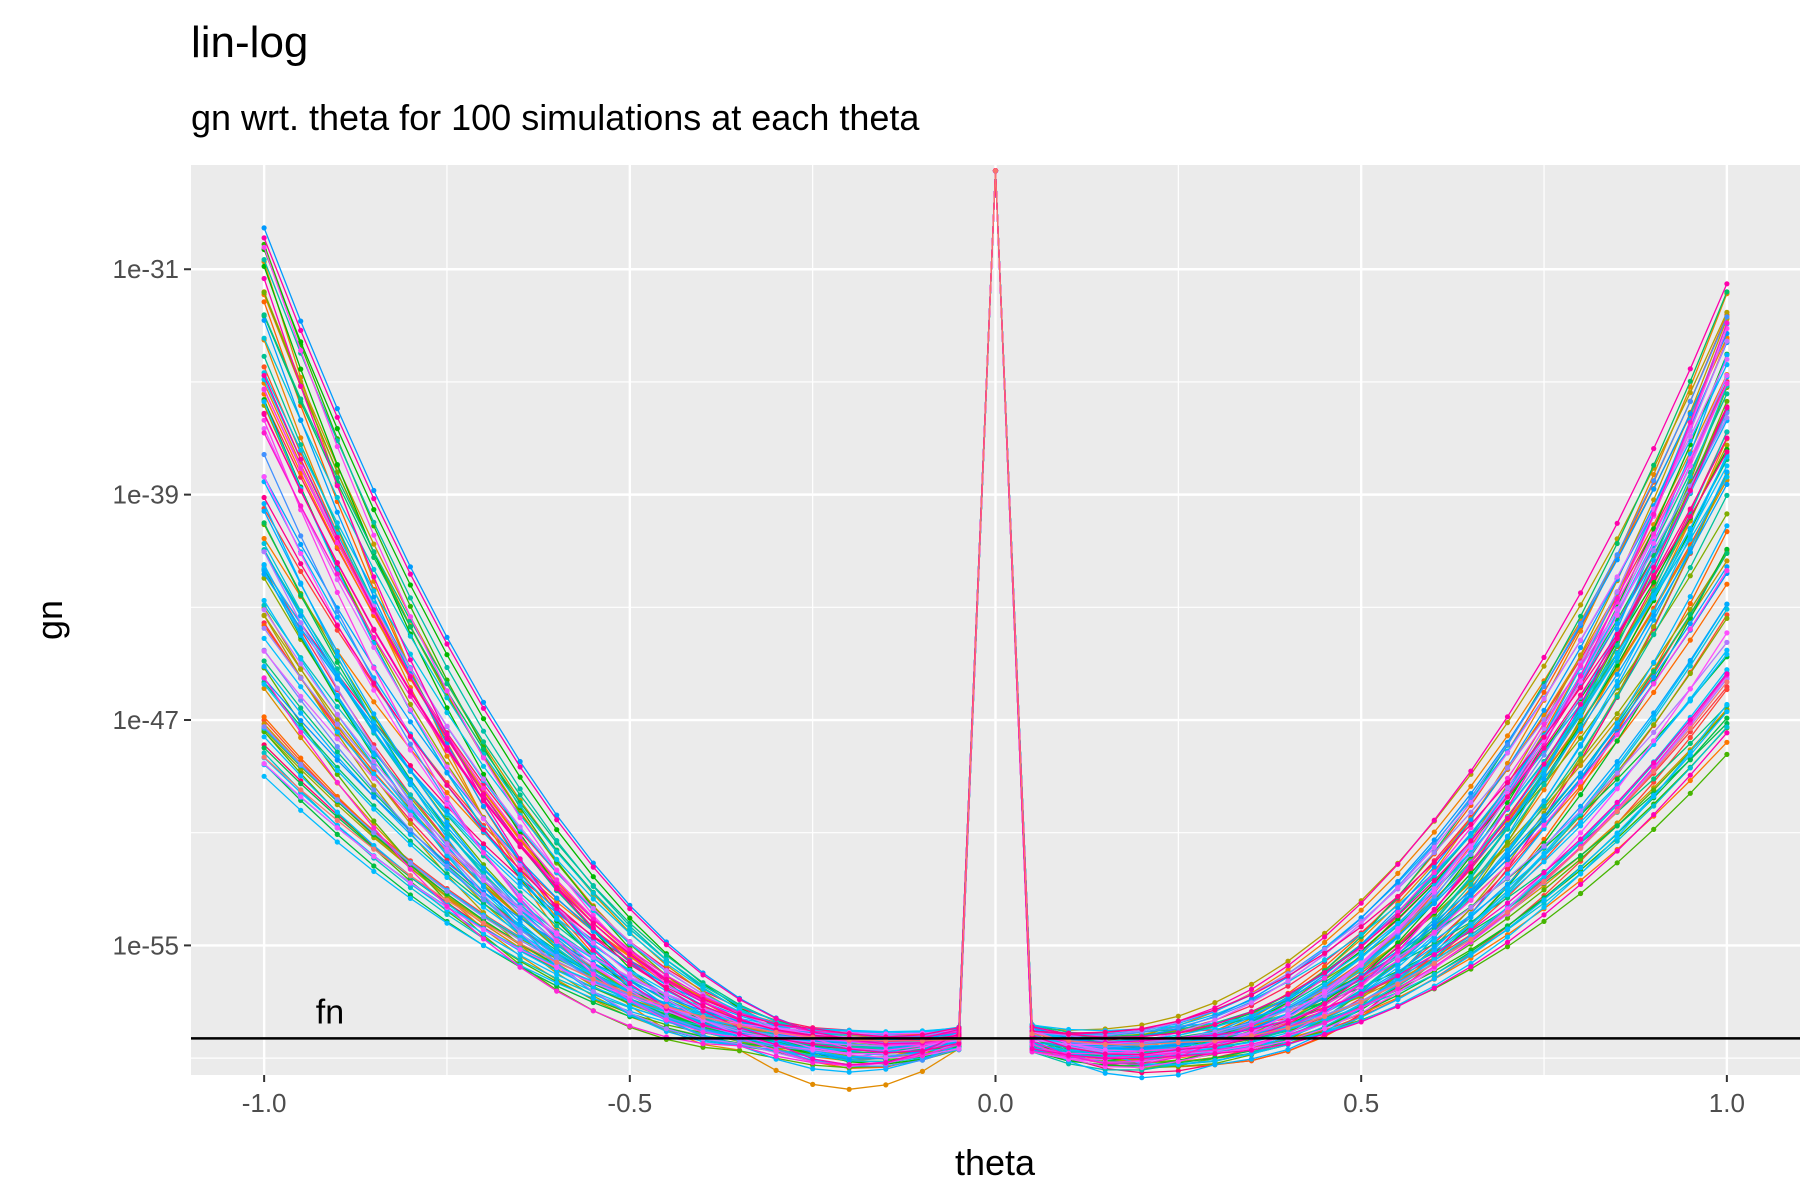 The height and width of the screenshot is (1200, 1800). What do you see at coordinates (1361, 1103) in the screenshot?
I see `x-tick-label: 0.5` at bounding box center [1361, 1103].